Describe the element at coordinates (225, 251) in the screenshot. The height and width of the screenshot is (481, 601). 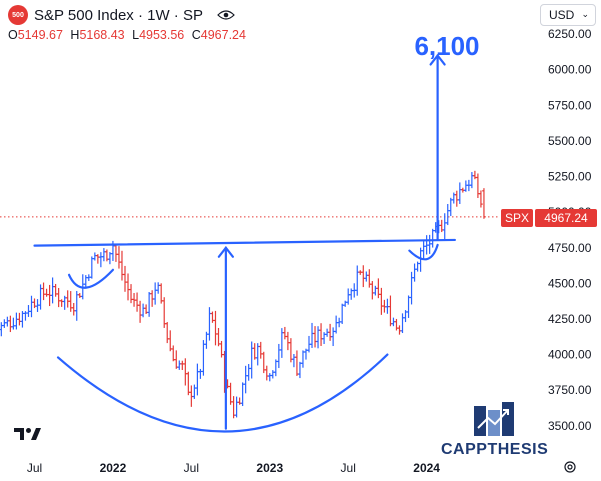
I see `measured-move-arrow-head` at that location.